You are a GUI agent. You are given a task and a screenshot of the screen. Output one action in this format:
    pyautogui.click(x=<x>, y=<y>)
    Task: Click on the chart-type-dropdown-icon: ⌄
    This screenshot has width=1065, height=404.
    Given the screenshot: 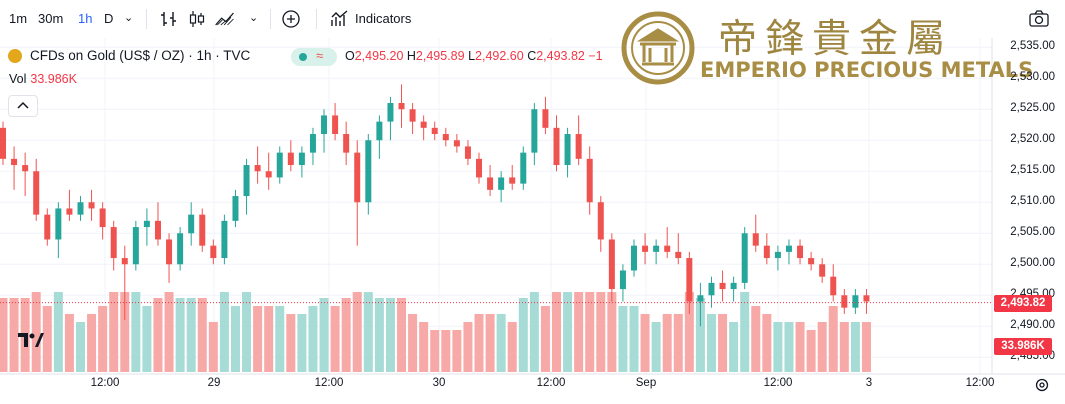 What is the action you would take?
    pyautogui.click(x=254, y=18)
    